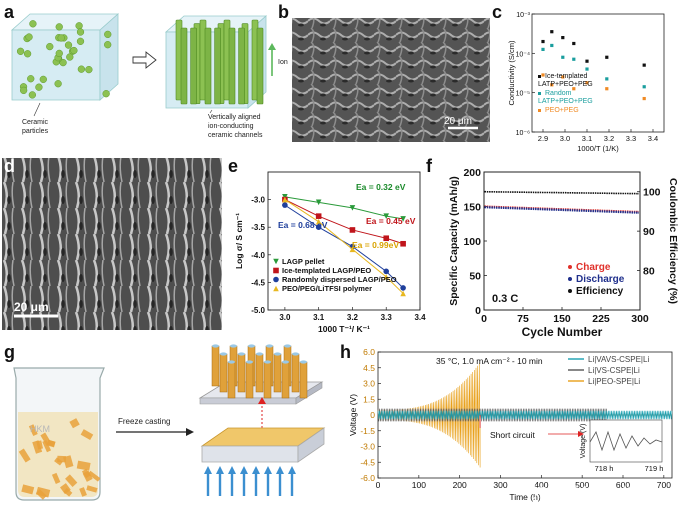  What do you see at coordinates (565, 84) in the screenshot?
I see `chart-c-legend-label: LATP+PEO+PEG` at bounding box center [565, 84].